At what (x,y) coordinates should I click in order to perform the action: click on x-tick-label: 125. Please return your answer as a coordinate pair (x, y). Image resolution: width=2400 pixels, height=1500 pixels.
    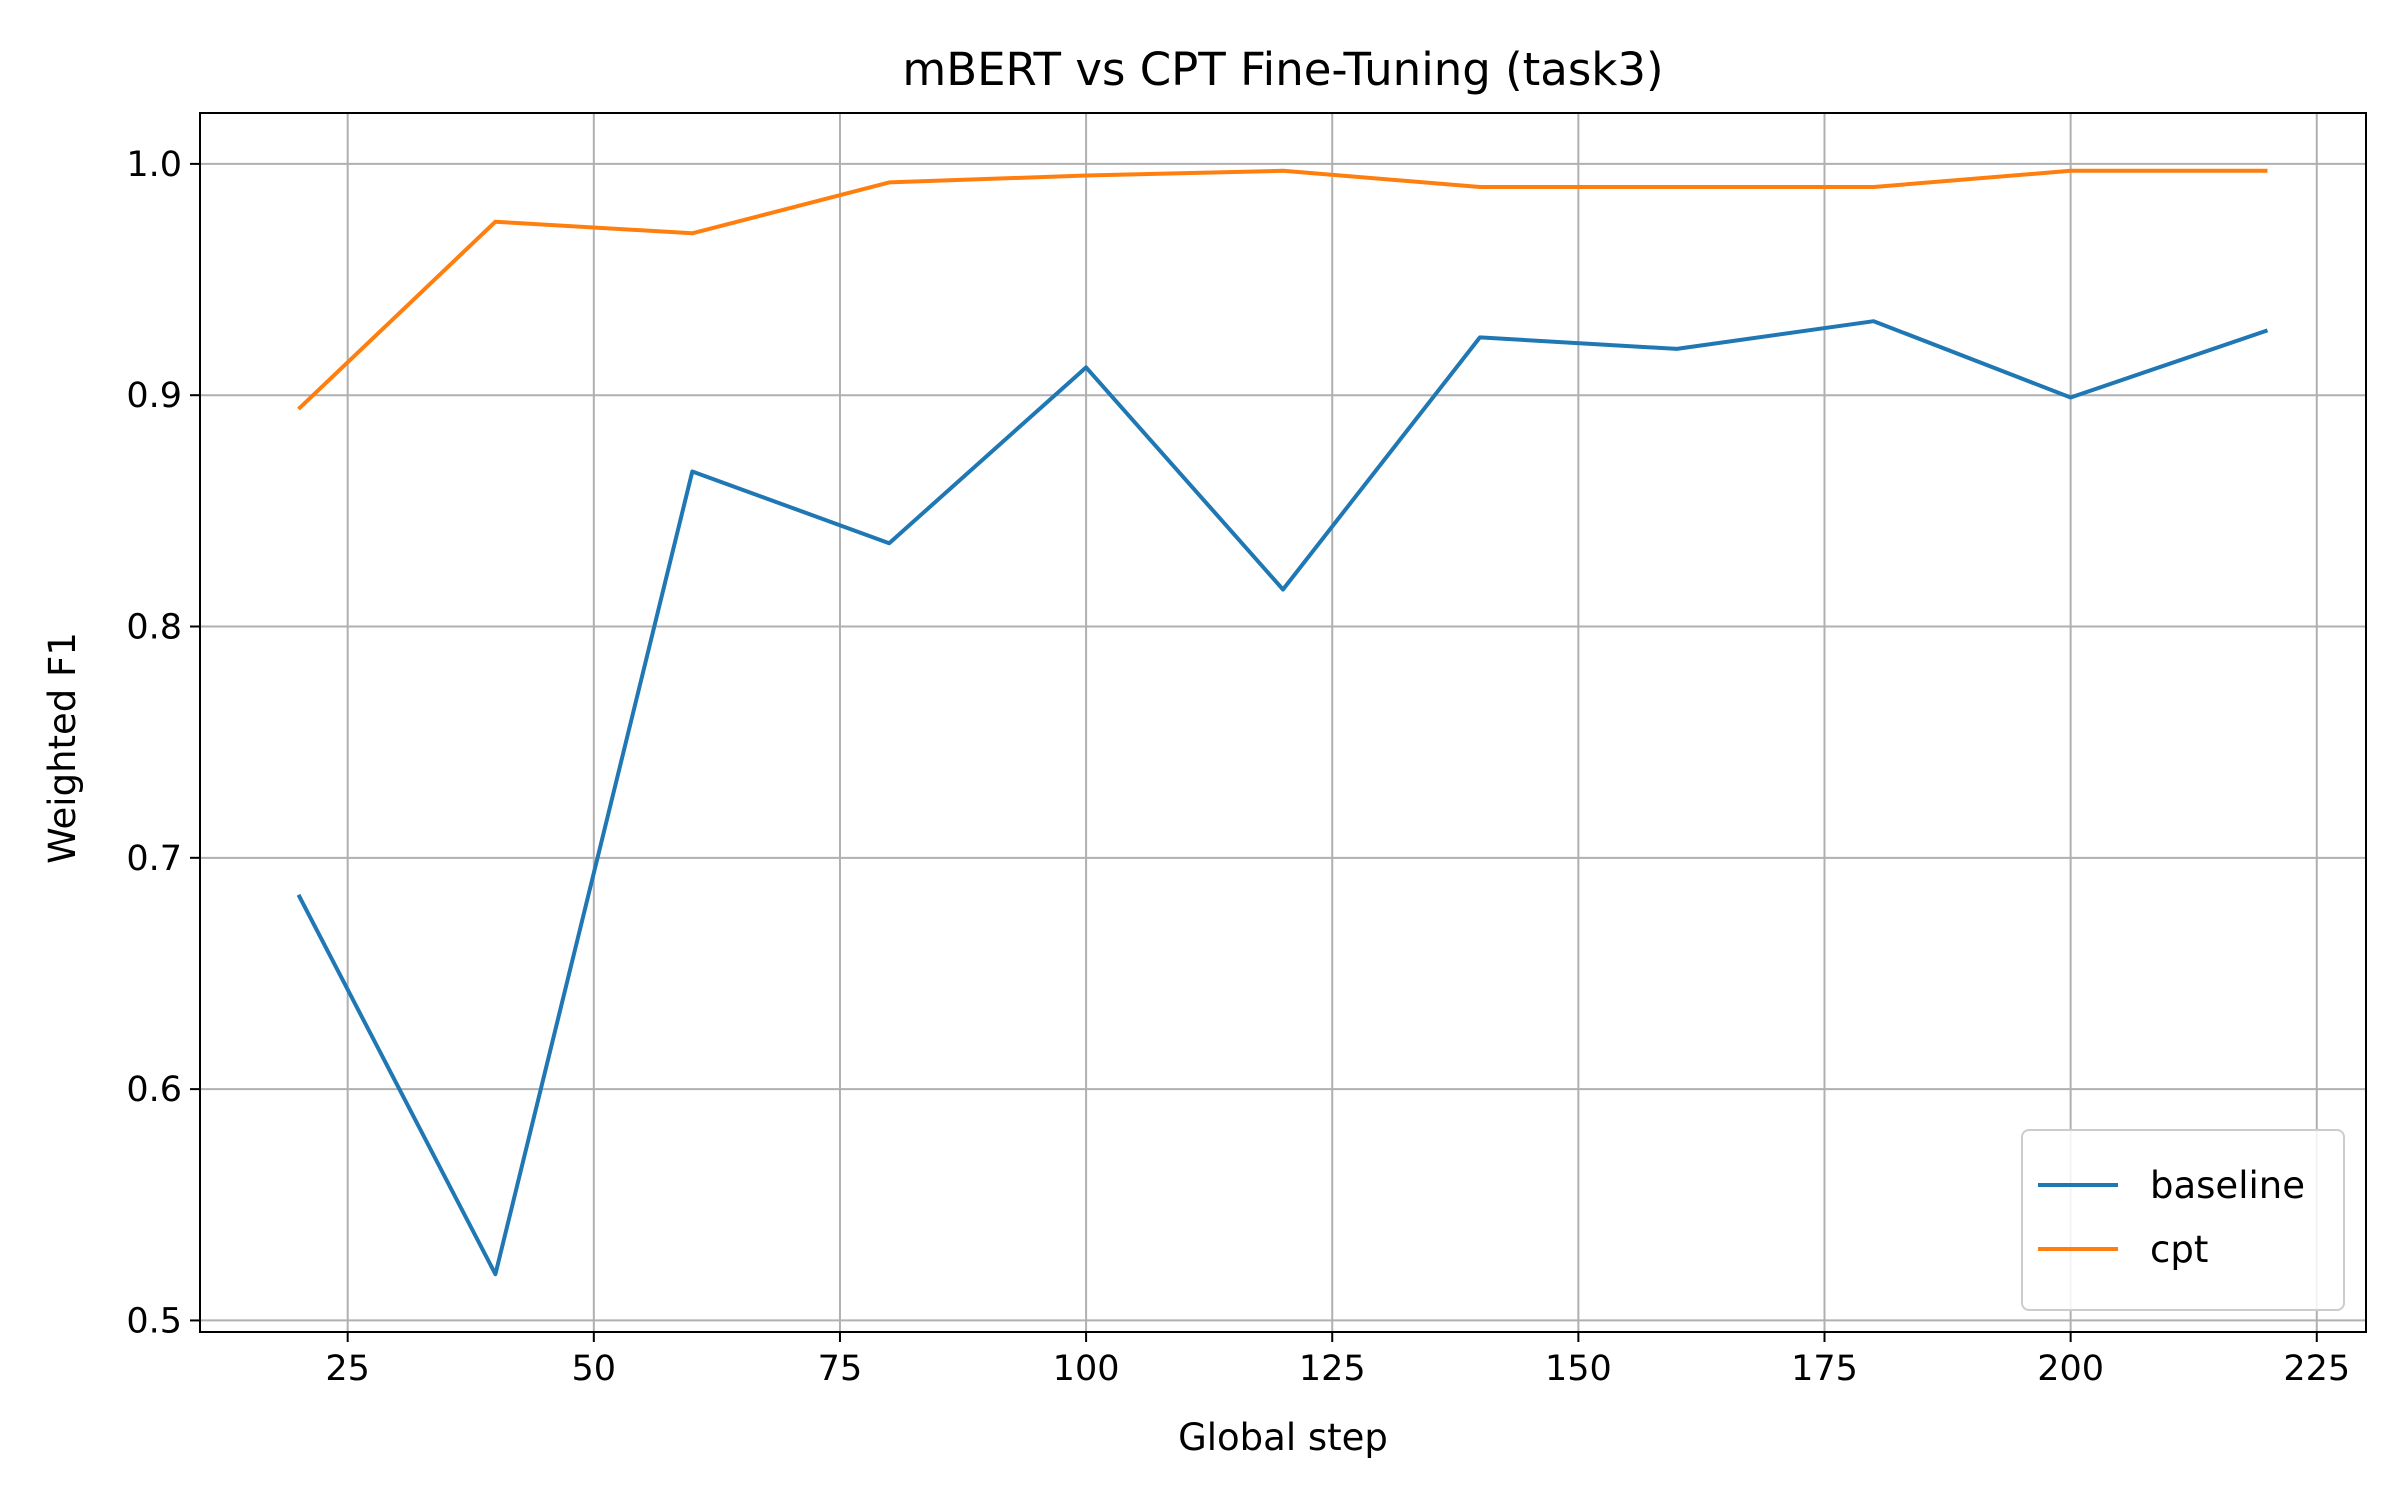
    Looking at the image, I should click on (1332, 1369).